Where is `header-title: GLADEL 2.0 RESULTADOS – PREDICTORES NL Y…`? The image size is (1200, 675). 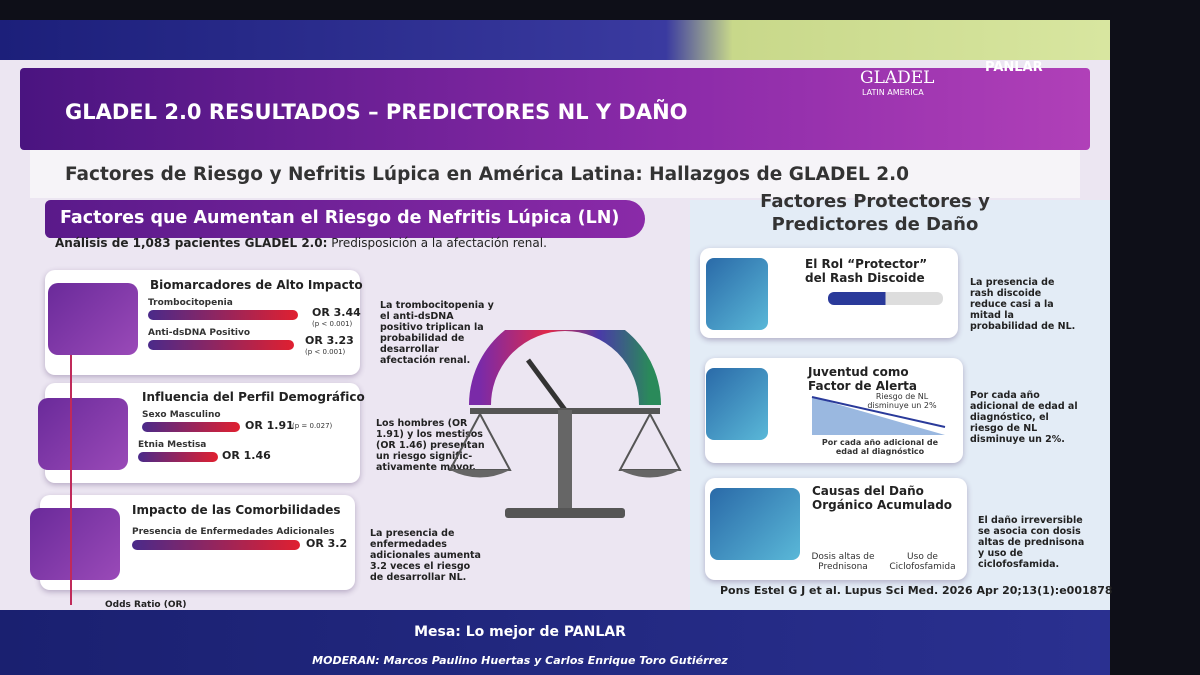
header-title: GLADEL 2.0 RESULTADOS – PREDICTORES NL Y… is located at coordinates (376, 112).